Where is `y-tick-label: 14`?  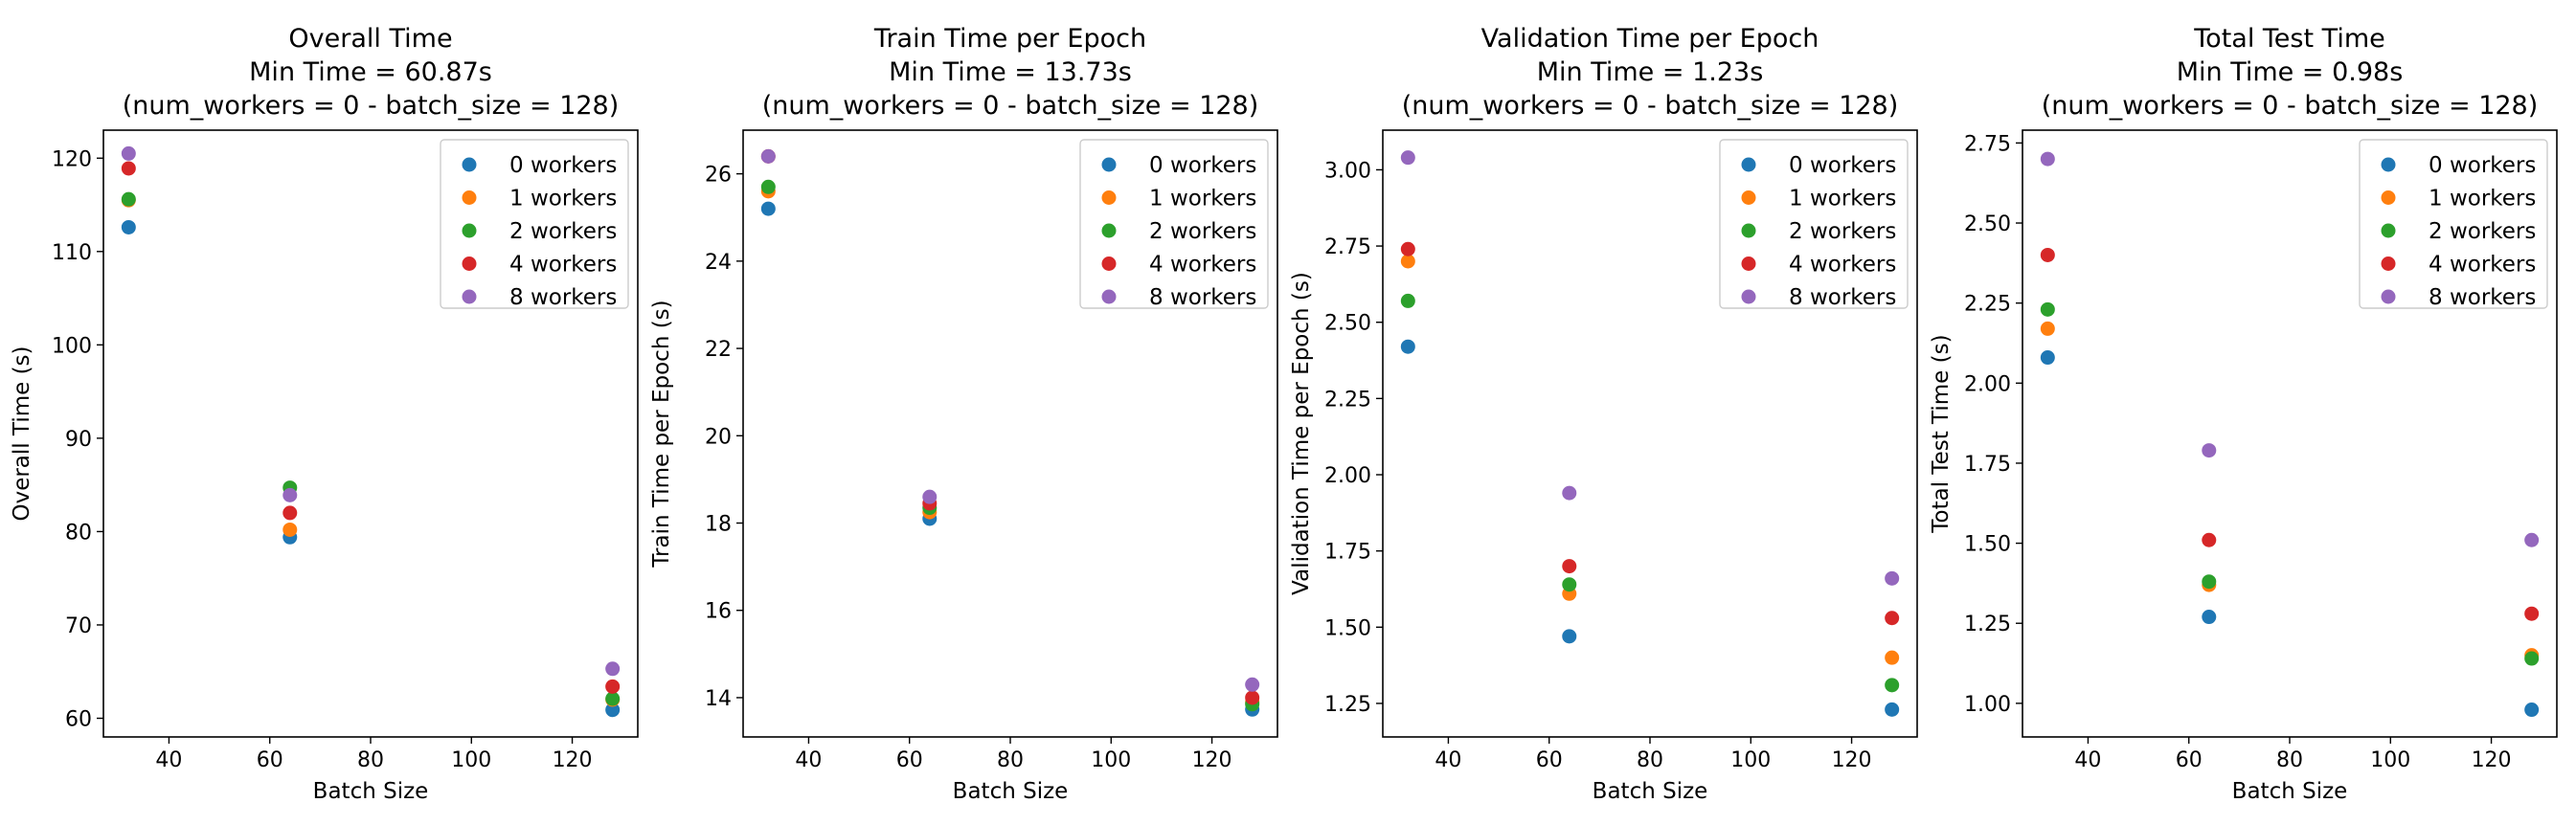
y-tick-label: 14 is located at coordinates (718, 699).